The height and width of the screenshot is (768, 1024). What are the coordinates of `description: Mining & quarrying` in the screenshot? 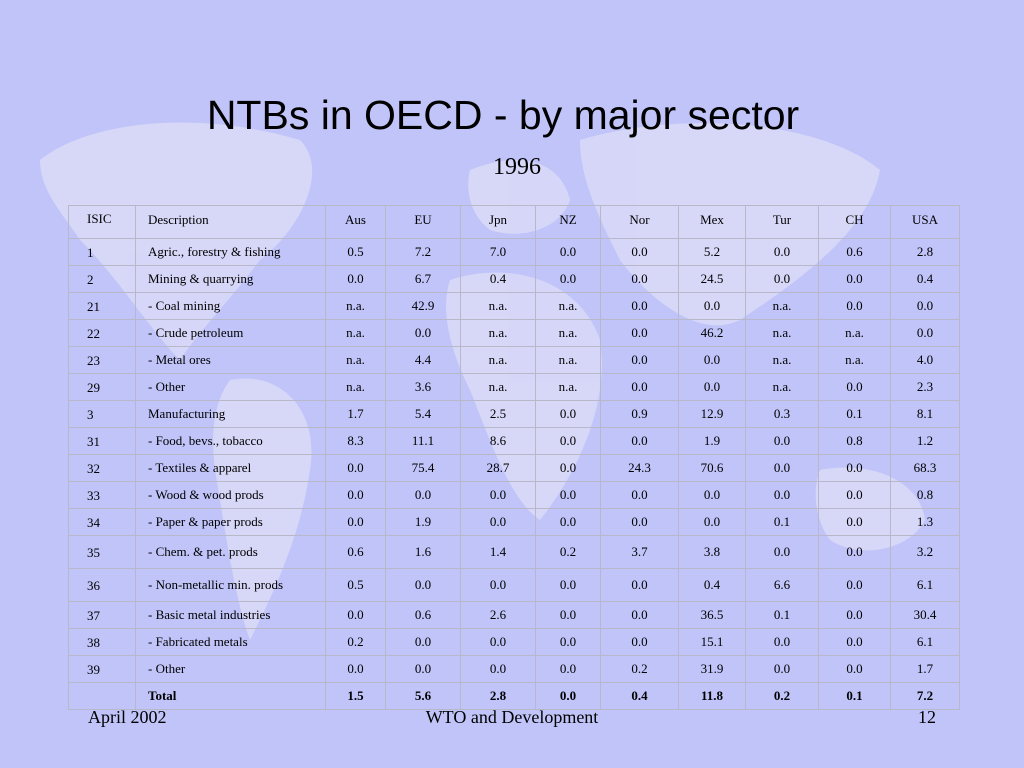 It's located at (230, 279).